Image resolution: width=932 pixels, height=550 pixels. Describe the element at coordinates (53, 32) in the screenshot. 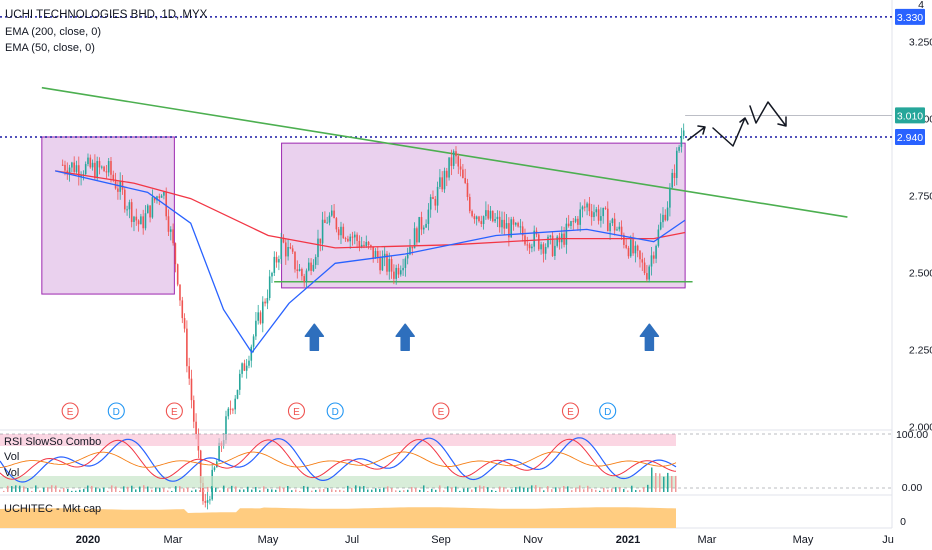

I see `ema200-legend: EMA (200, close, 0)` at that location.